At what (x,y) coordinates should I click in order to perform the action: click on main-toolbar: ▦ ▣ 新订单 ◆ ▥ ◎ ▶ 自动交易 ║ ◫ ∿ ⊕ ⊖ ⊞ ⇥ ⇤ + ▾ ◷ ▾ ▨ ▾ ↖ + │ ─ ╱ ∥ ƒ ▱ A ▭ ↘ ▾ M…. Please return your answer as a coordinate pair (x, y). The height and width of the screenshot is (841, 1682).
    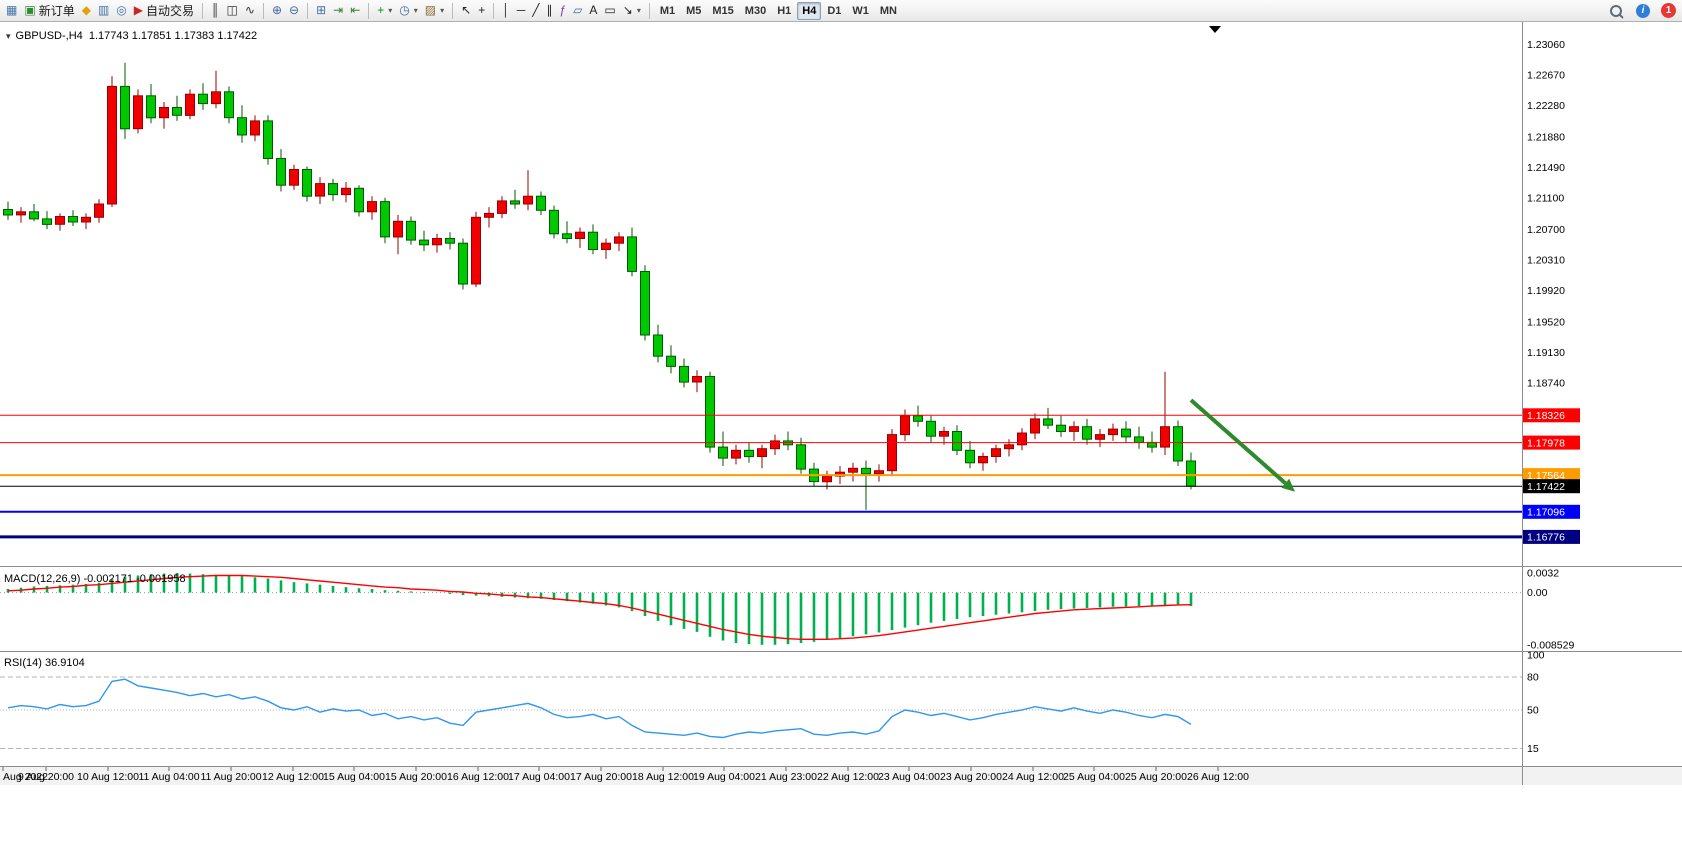
    Looking at the image, I should click on (841, 11).